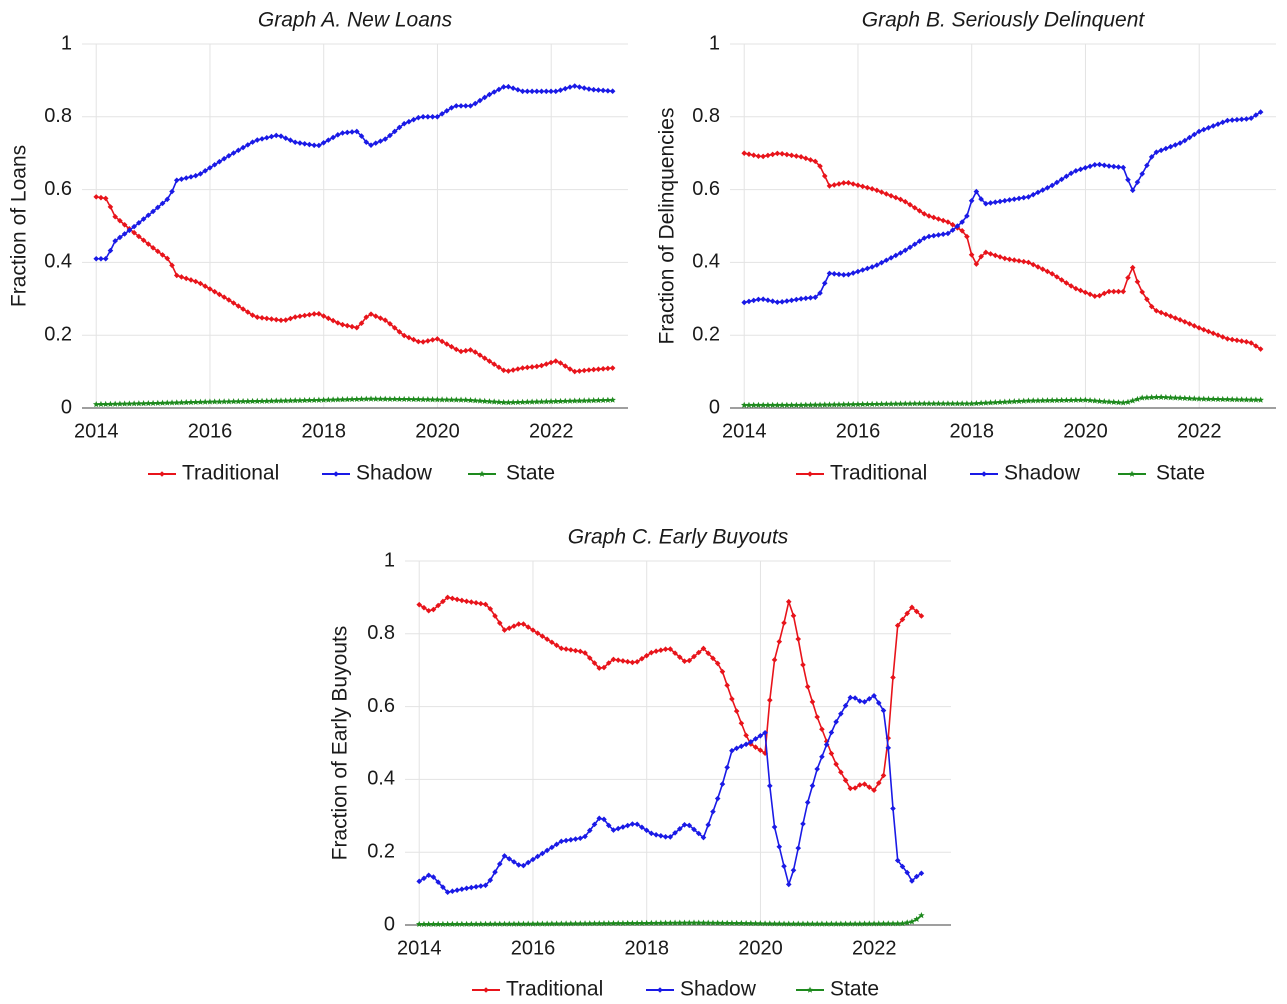 The height and width of the screenshot is (1004, 1287). What do you see at coordinates (878, 473) in the screenshot?
I see `legend-label-traditional: Traditional` at bounding box center [878, 473].